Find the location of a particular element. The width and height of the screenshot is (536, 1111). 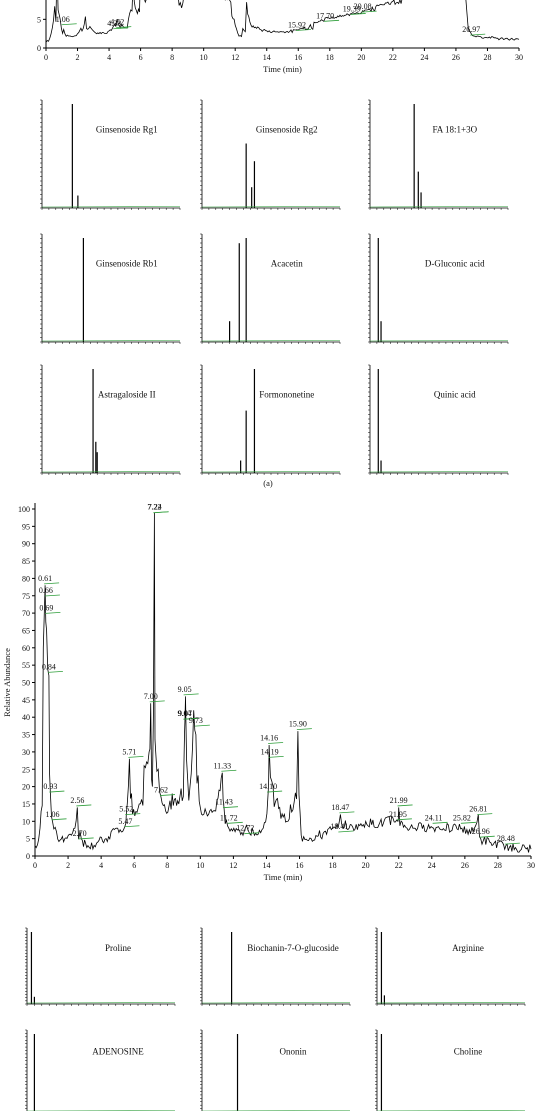

x-tick-label-1: 16 is located at coordinates (300, 865).